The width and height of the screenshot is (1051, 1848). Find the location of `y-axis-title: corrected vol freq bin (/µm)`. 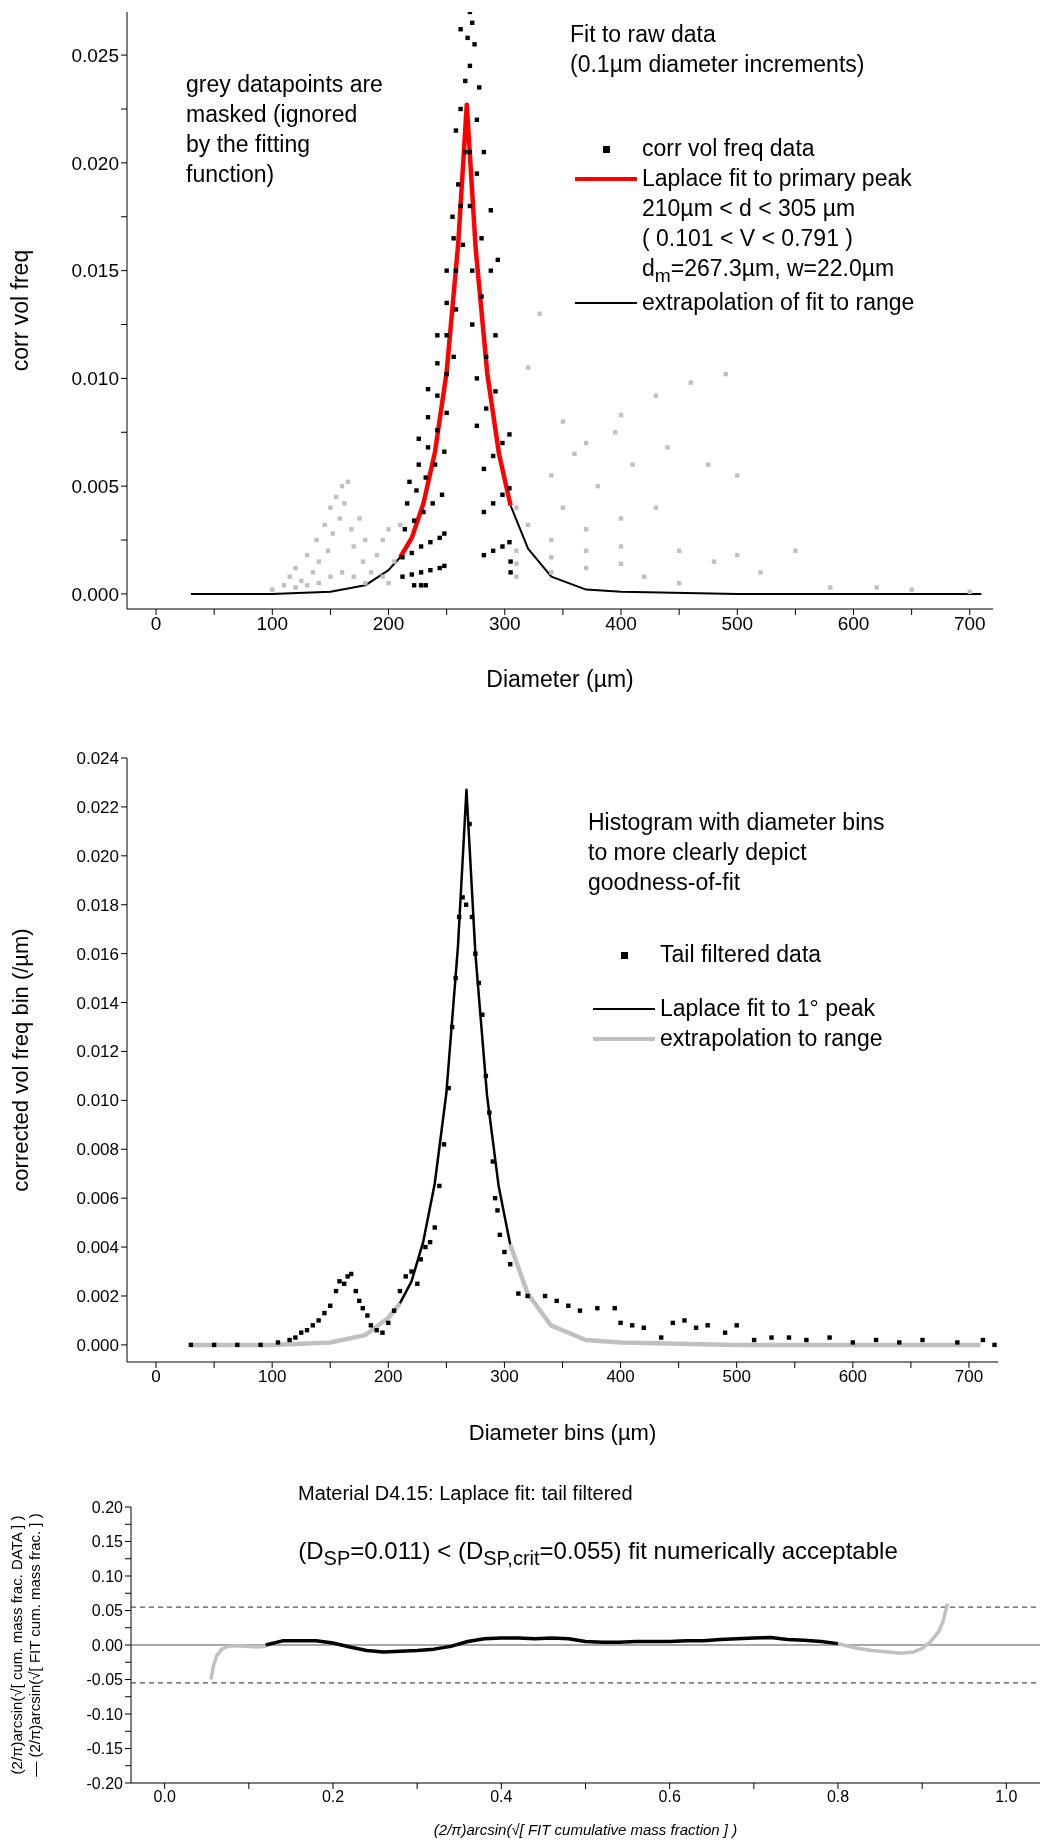

y-axis-title: corrected vol freq bin (/µm) is located at coordinates (20, 1060).